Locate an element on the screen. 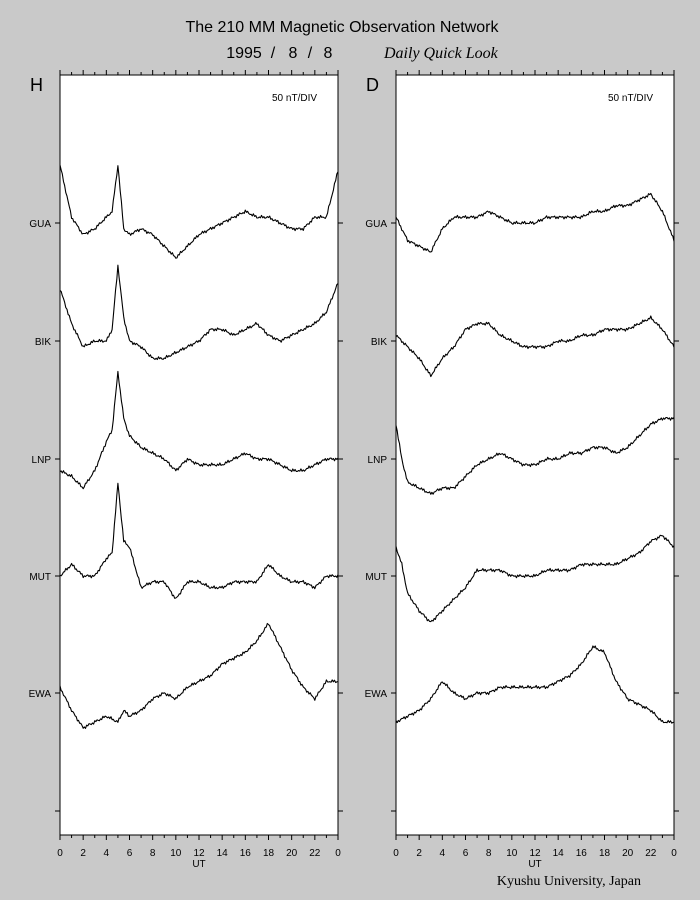 Image resolution: width=700 pixels, height=900 pixels. panel-h-scale-label: 50 nT/DIV is located at coordinates (294, 98).